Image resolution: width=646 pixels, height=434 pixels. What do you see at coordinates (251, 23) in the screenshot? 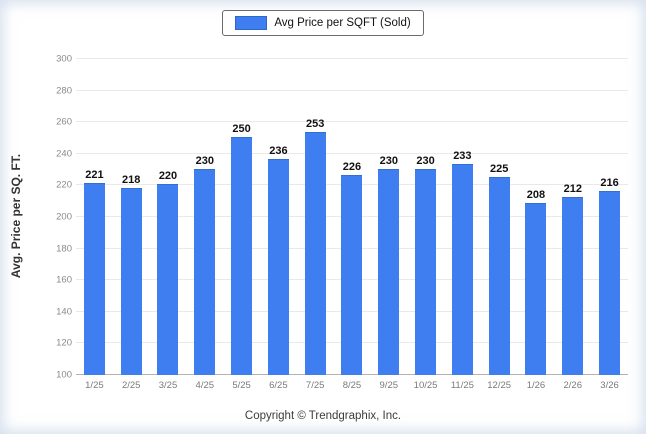
I see `legend-color-swatch` at bounding box center [251, 23].